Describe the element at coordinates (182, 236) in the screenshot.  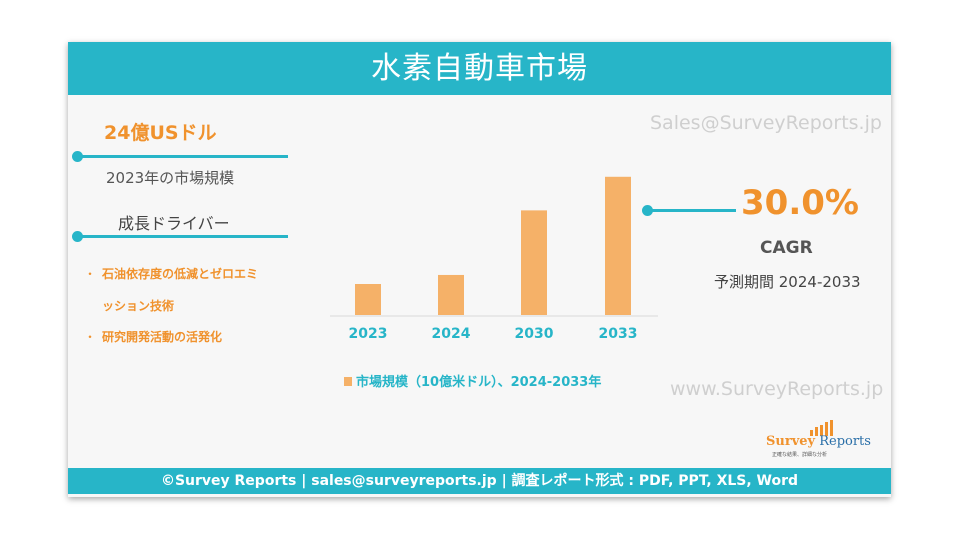
I see `drivers-line` at that location.